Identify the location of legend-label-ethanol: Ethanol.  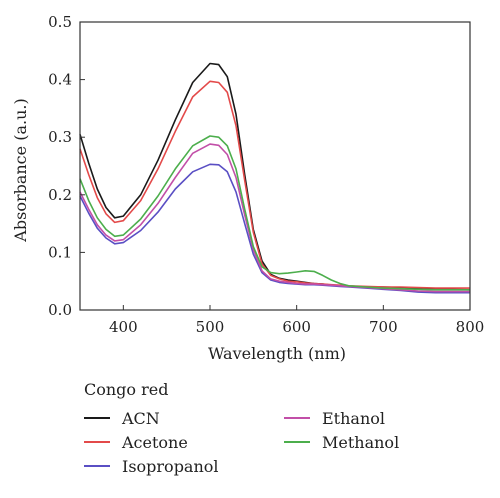
(354, 418).